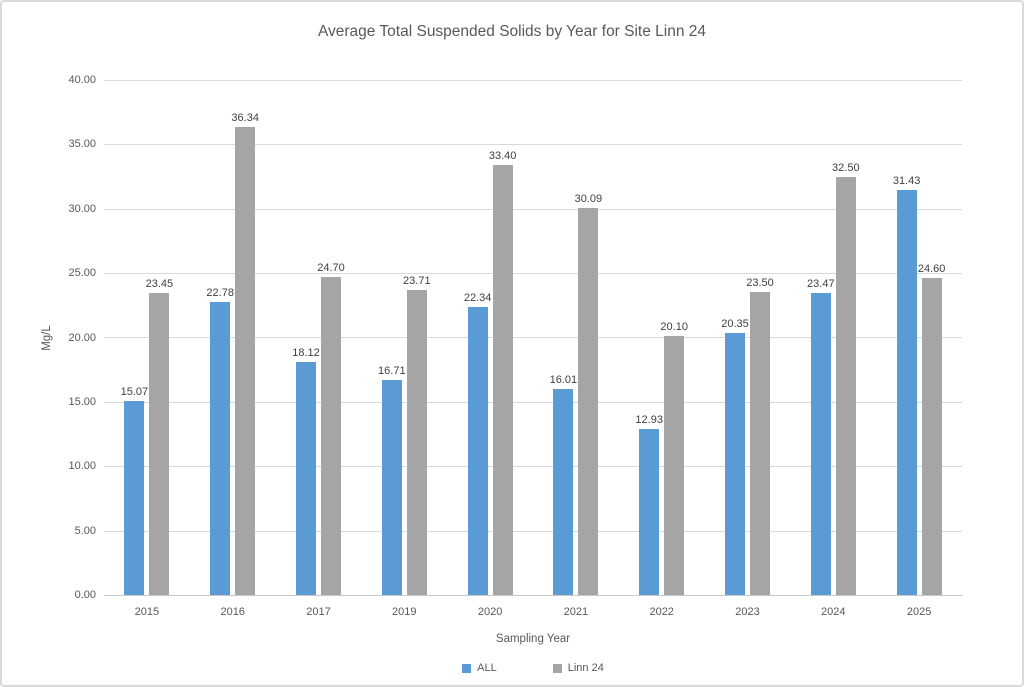 This screenshot has width=1024, height=687. What do you see at coordinates (404, 612) in the screenshot?
I see `x-tick-label-2019: 2019` at bounding box center [404, 612].